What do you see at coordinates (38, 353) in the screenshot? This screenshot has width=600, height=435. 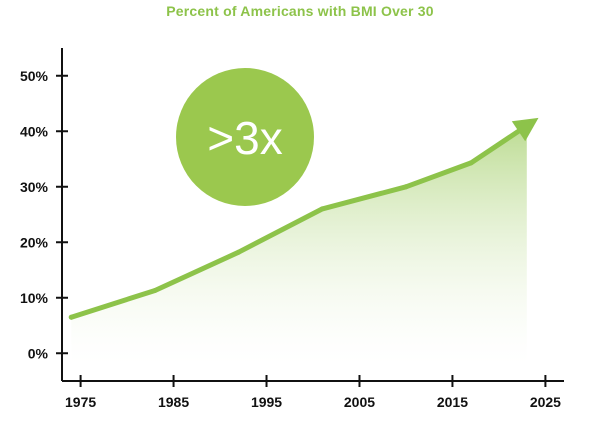 I see `y-tick-label: 0%` at bounding box center [38, 353].